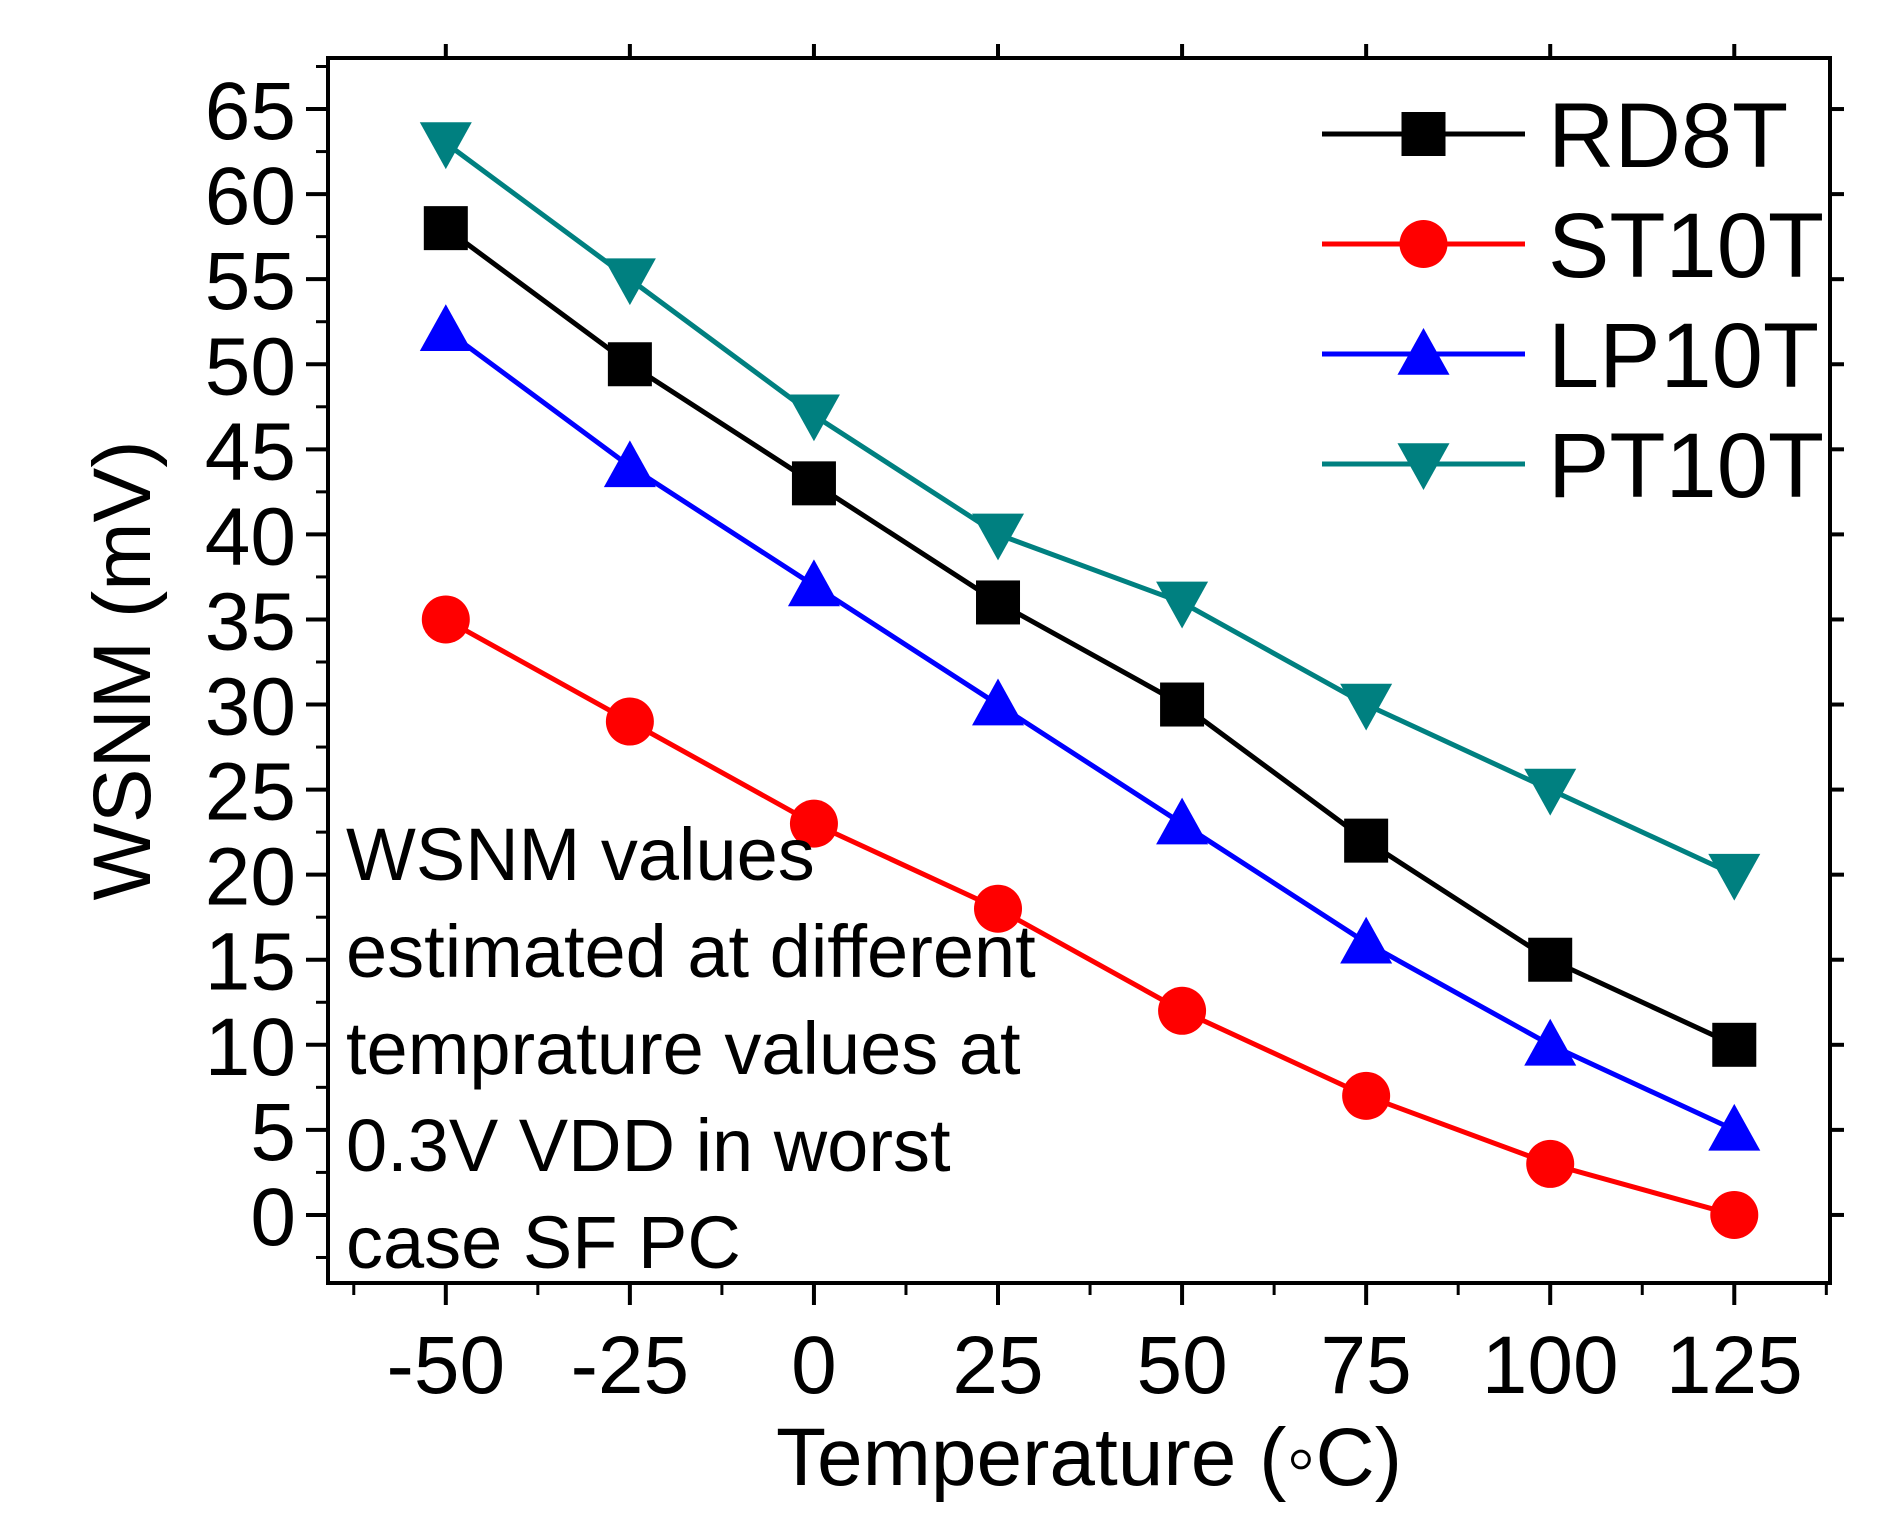 The height and width of the screenshot is (1522, 1877). Describe the element at coordinates (630, 1365) in the screenshot. I see `x-tick-label: -25` at that location.